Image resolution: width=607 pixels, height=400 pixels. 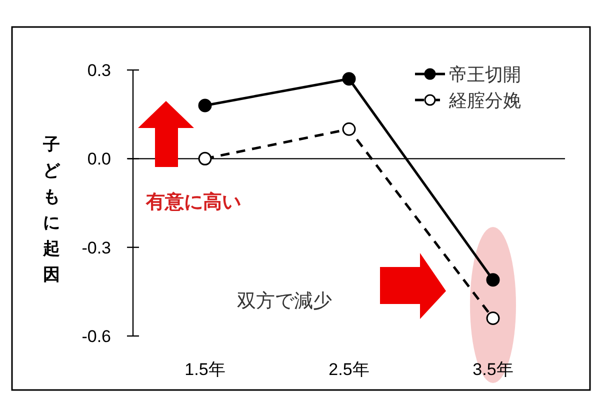 I want to click on y-tick-label: 0.0, so click(x=99, y=159).